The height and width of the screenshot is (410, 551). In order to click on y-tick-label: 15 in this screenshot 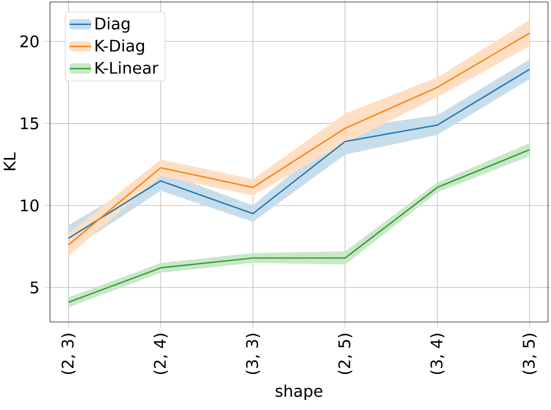, I will do `click(29, 123)`.